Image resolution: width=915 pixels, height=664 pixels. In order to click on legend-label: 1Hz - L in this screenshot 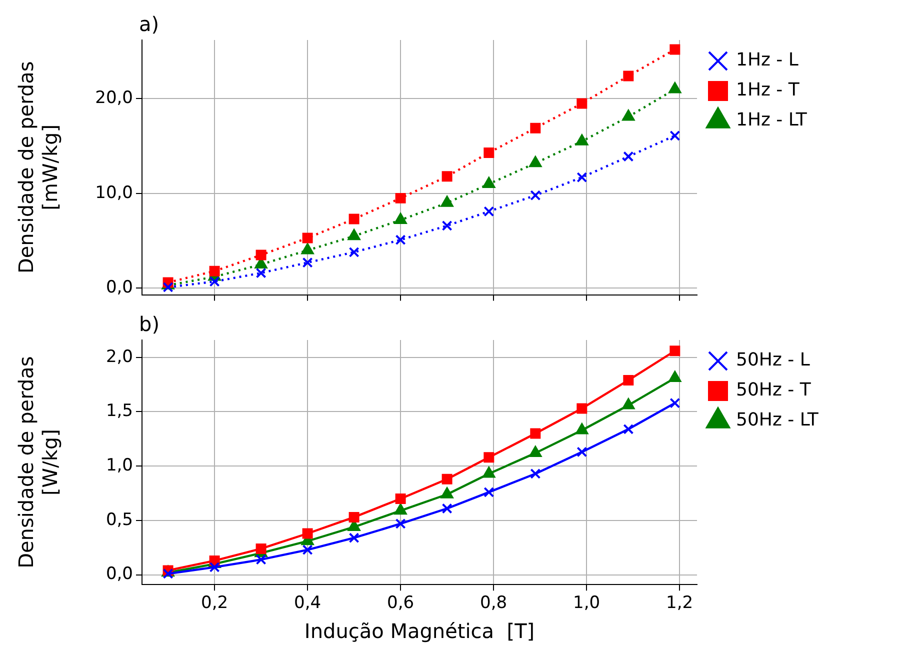, I will do `click(767, 60)`.